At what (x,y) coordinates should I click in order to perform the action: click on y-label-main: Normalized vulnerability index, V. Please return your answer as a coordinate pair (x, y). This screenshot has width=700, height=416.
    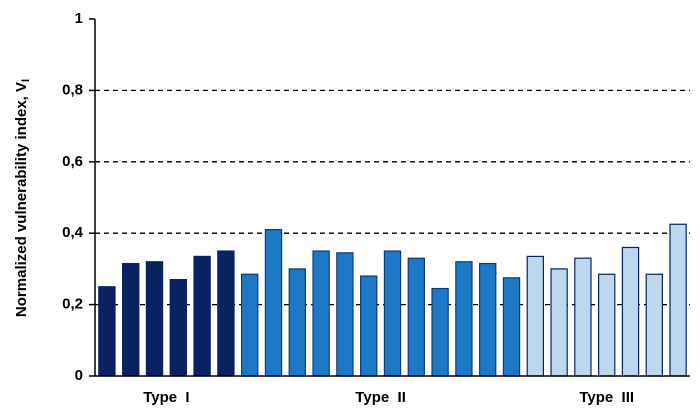
    Looking at the image, I should click on (21, 199).